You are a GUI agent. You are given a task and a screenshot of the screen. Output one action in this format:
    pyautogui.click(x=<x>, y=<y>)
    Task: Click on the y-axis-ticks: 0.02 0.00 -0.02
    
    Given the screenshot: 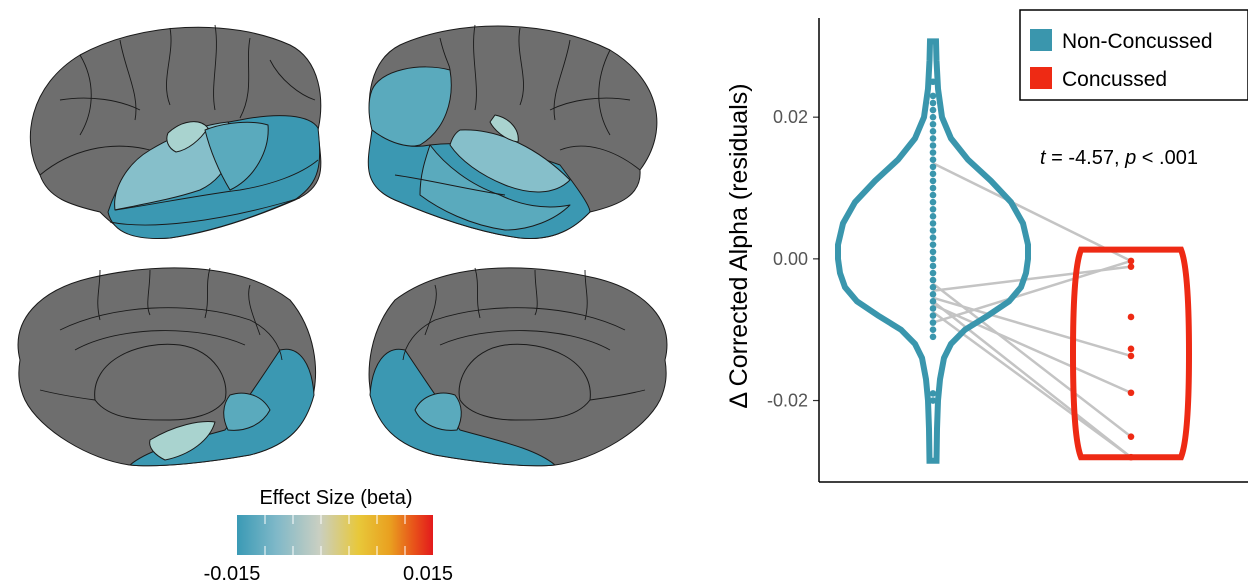 What is the action you would take?
    pyautogui.click(x=793, y=259)
    